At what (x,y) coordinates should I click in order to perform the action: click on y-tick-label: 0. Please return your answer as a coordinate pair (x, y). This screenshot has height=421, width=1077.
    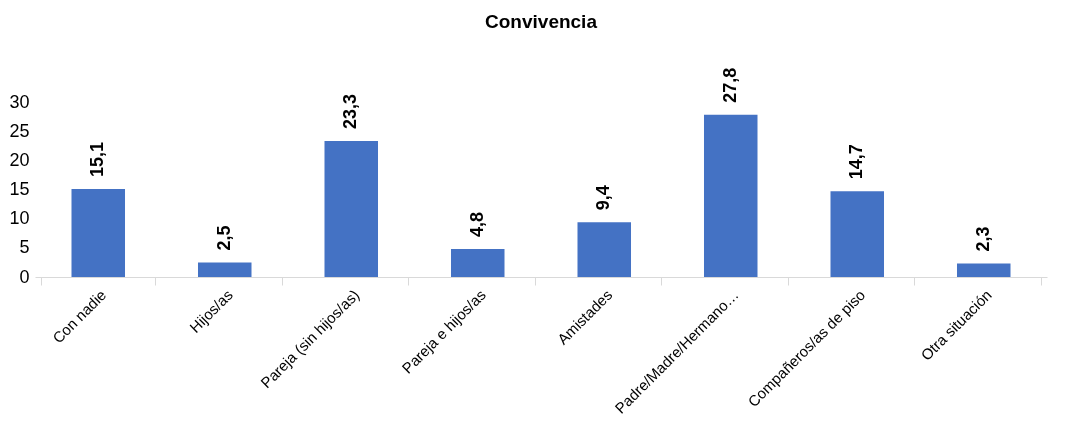
    Looking at the image, I should click on (24, 276).